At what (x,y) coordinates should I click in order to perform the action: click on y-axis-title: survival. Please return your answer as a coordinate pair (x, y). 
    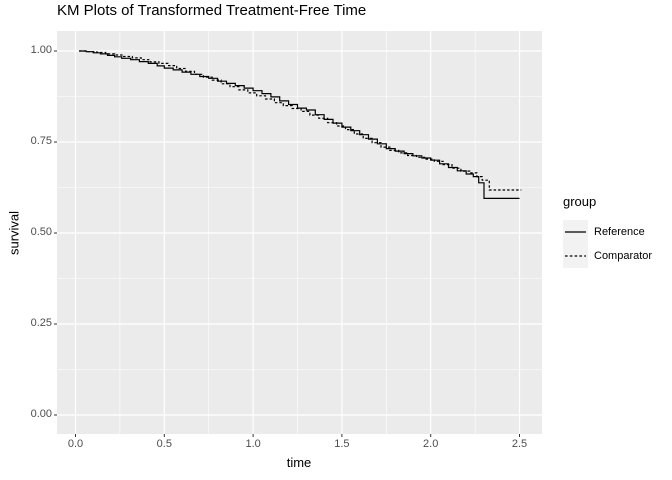
    Looking at the image, I should click on (14, 233).